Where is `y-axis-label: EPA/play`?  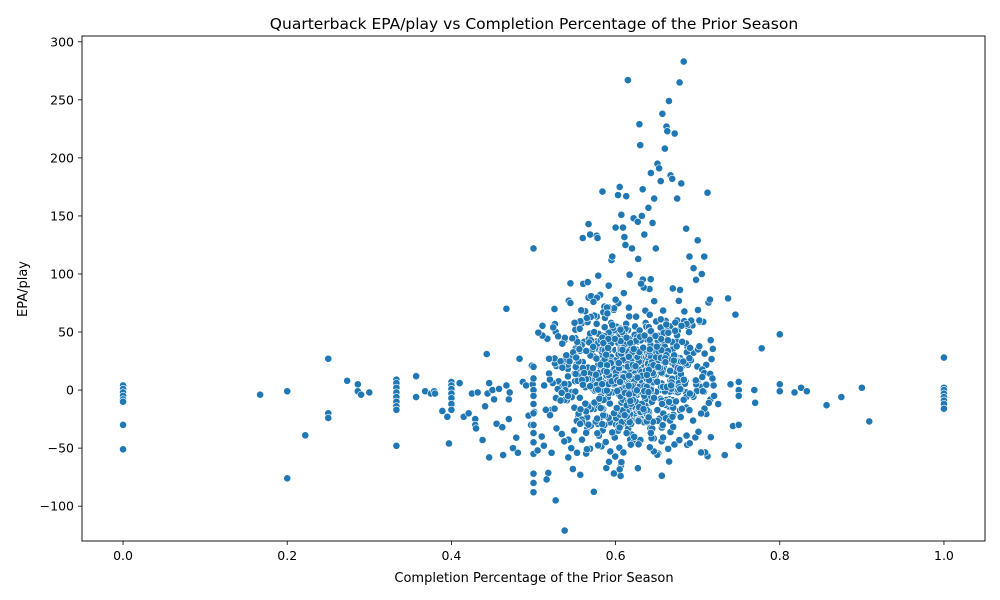 y-axis-label: EPA/play is located at coordinates (23, 289).